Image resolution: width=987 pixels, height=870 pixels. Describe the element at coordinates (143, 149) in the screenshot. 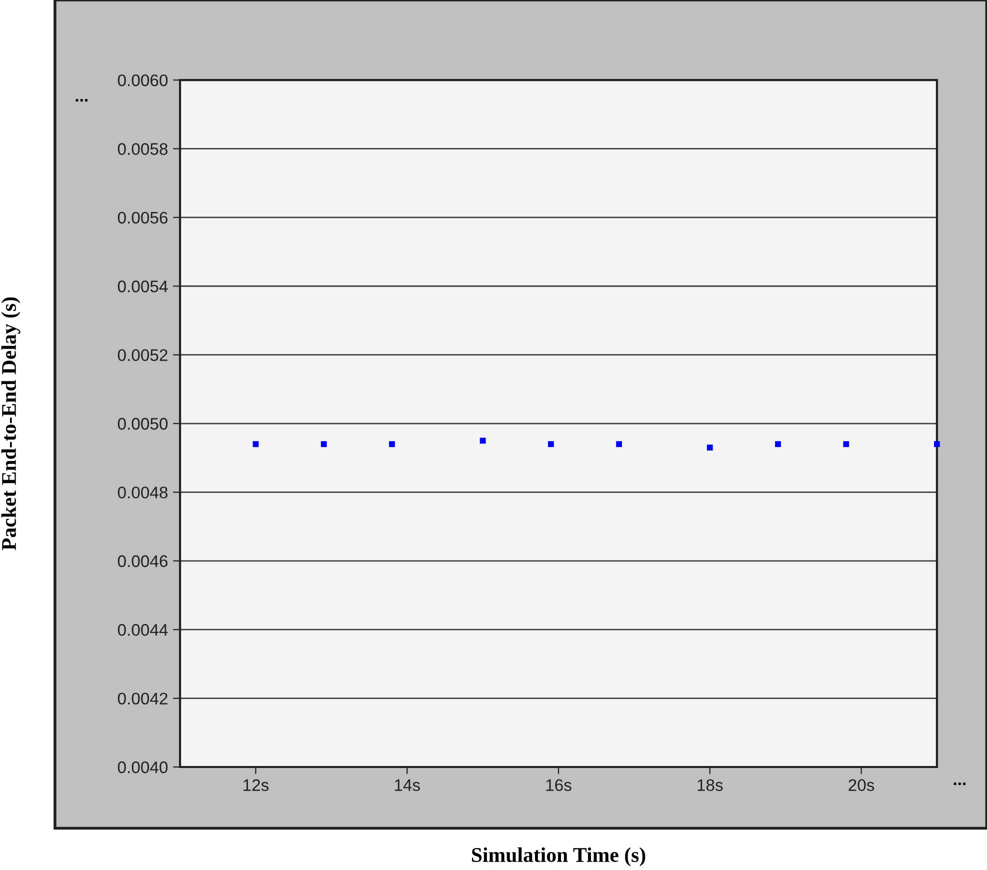

I see `y-tick-label: 0.0058` at that location.